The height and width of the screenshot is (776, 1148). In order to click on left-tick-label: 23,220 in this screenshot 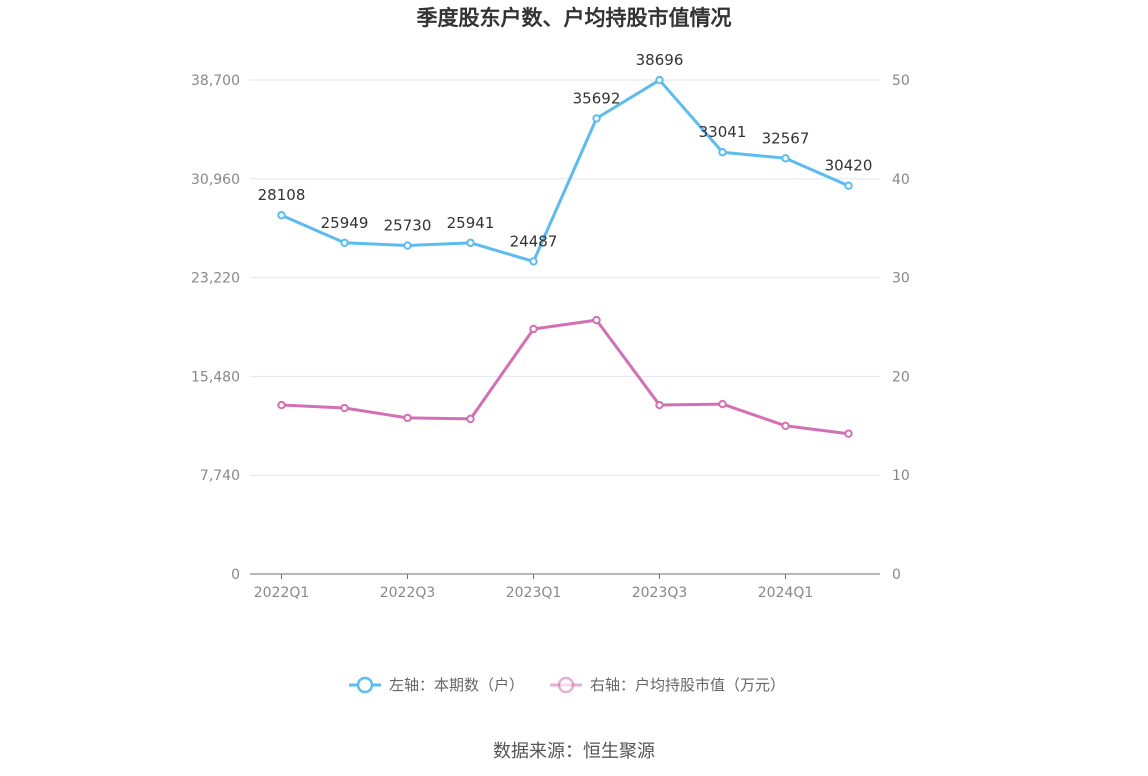, I will do `click(215, 279)`.